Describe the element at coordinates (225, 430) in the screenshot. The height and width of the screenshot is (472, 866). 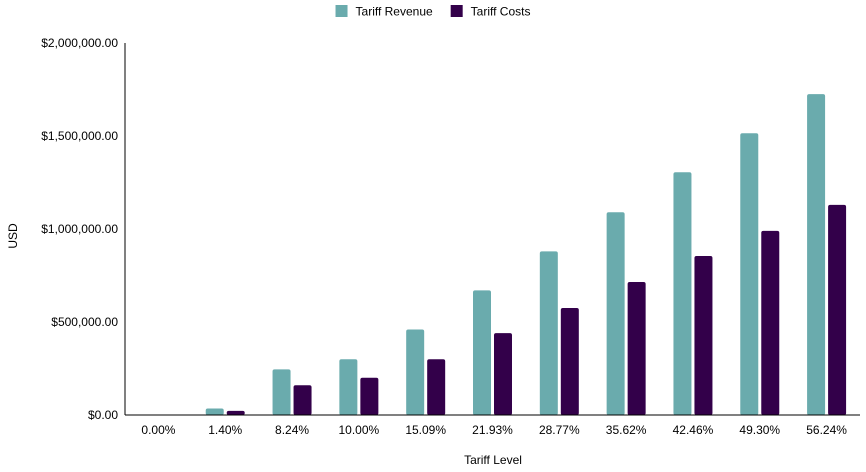
I see `x-tick-label: 1.40%` at that location.